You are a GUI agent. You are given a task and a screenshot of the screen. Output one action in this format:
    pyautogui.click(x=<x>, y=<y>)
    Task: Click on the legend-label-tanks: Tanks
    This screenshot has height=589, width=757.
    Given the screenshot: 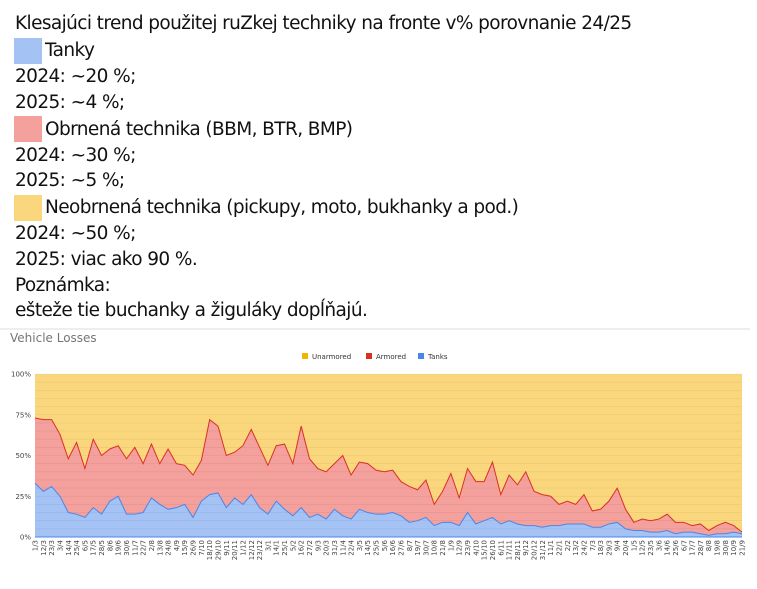 What is the action you would take?
    pyautogui.click(x=437, y=357)
    